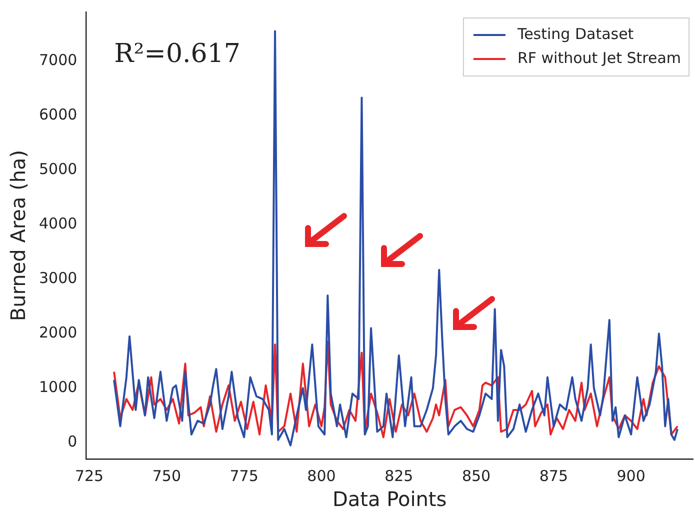 This screenshot has width=695, height=513. I want to click on x-axis-title: Data Points, so click(389, 499).